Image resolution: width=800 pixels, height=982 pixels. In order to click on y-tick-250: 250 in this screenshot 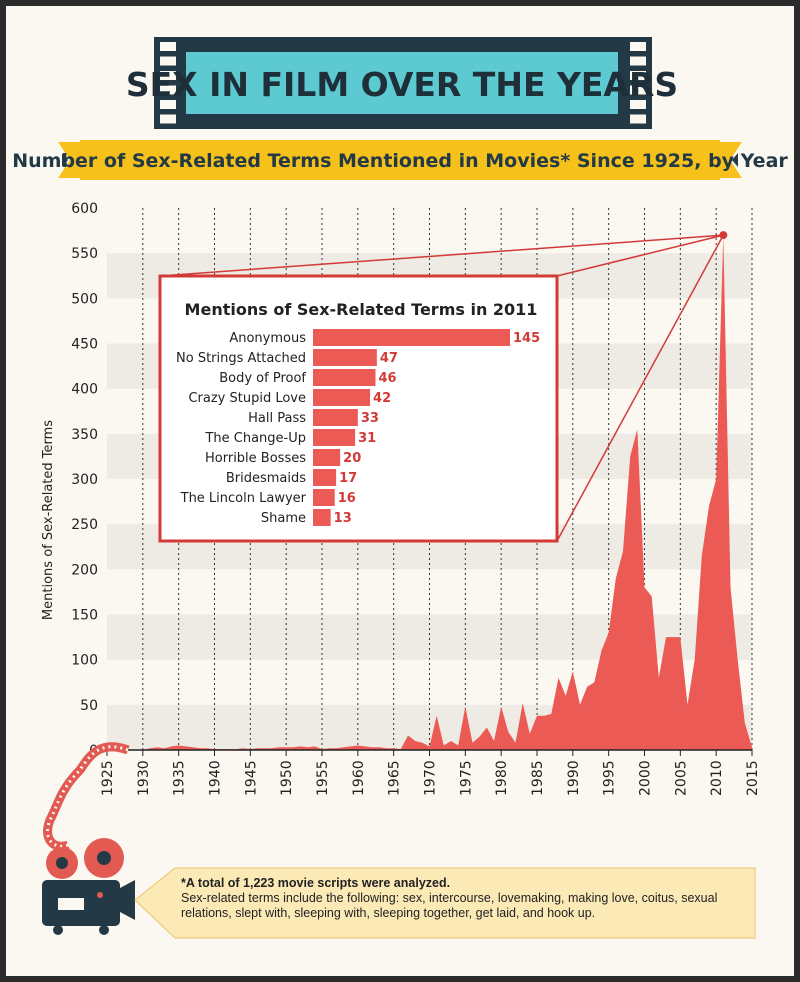, I will do `click(84, 525)`.